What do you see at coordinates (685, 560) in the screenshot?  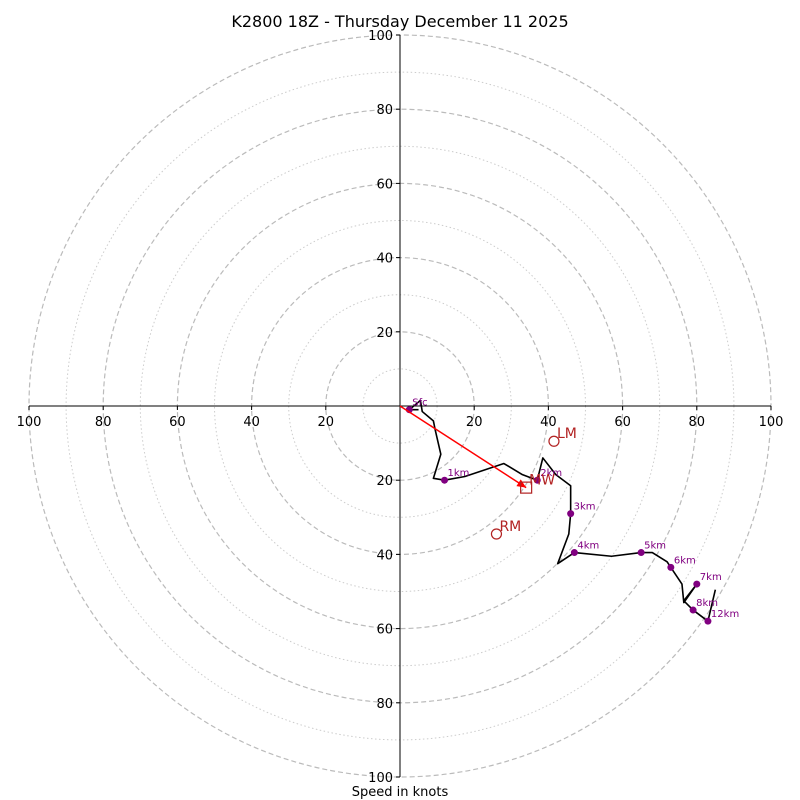 I see `height-label: 6km` at bounding box center [685, 560].